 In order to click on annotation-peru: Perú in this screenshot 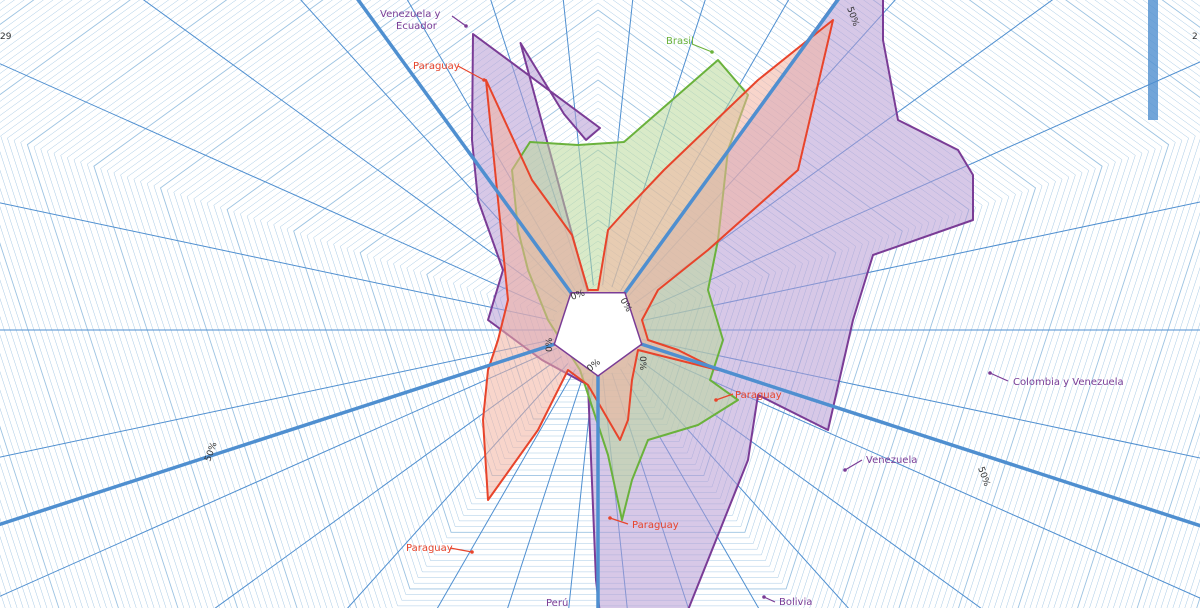, I will do `click(557, 602)`.